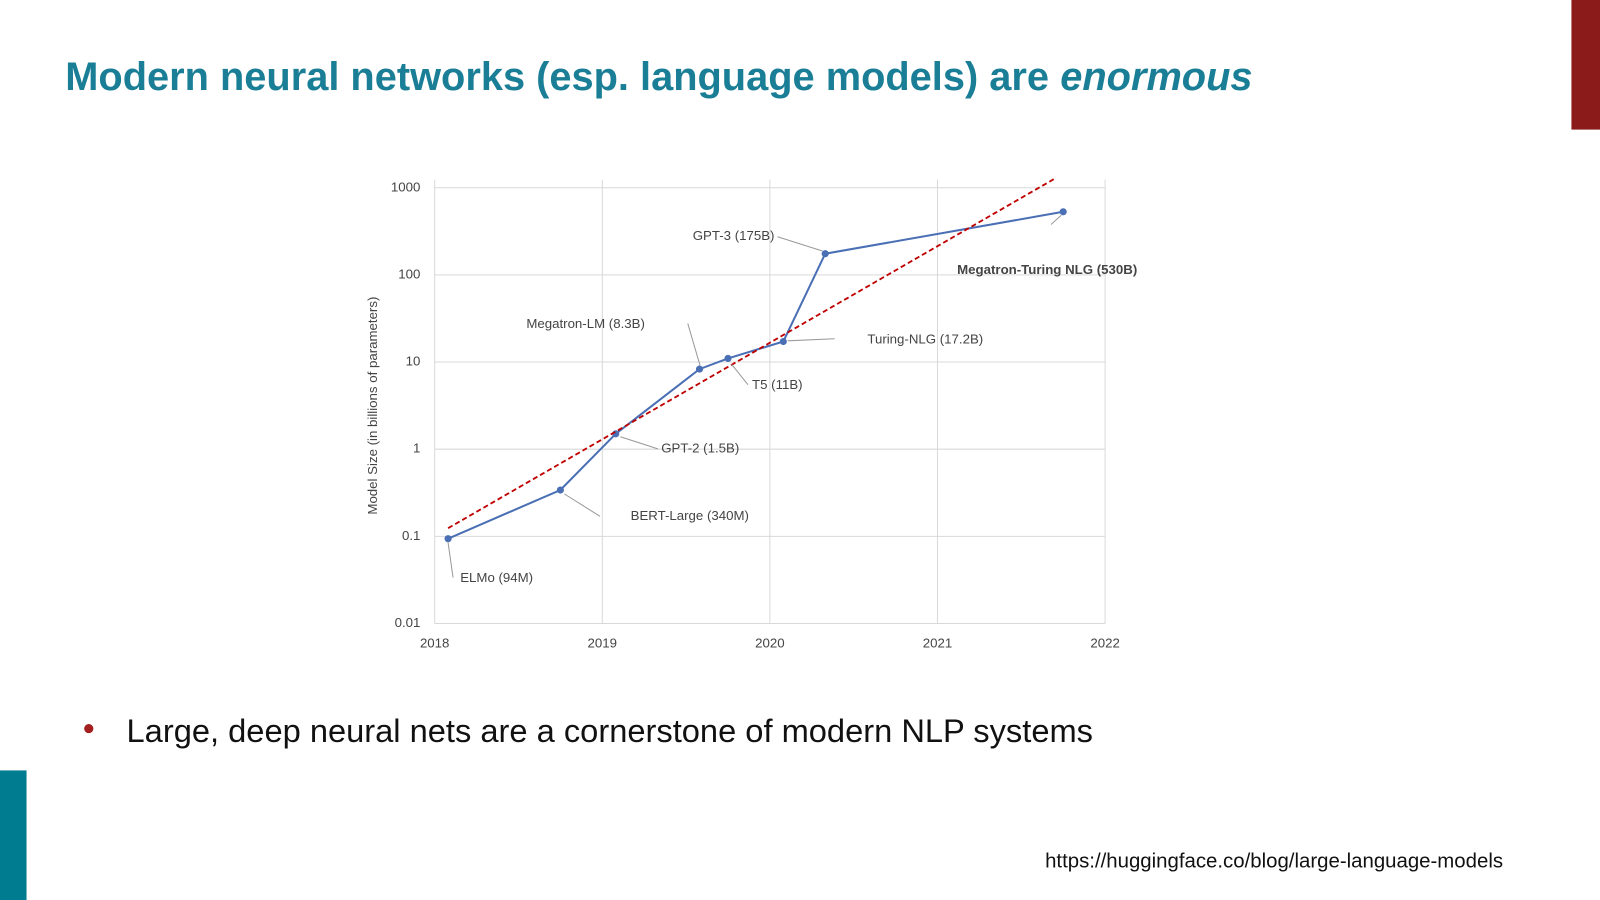 The width and height of the screenshot is (1600, 900). I want to click on title-emphasis: enormous, so click(1156, 77).